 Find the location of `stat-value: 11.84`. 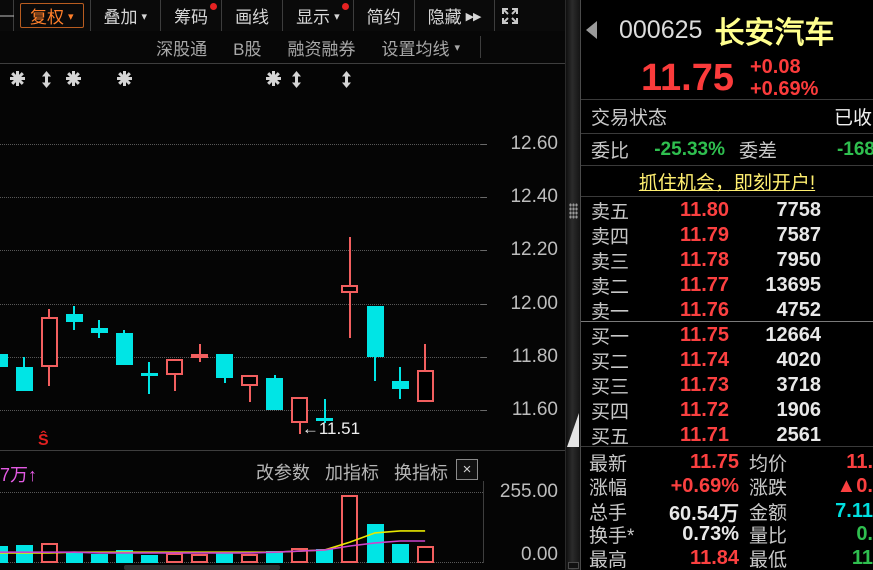

stat-value: 11.84 is located at coordinates (714, 558).